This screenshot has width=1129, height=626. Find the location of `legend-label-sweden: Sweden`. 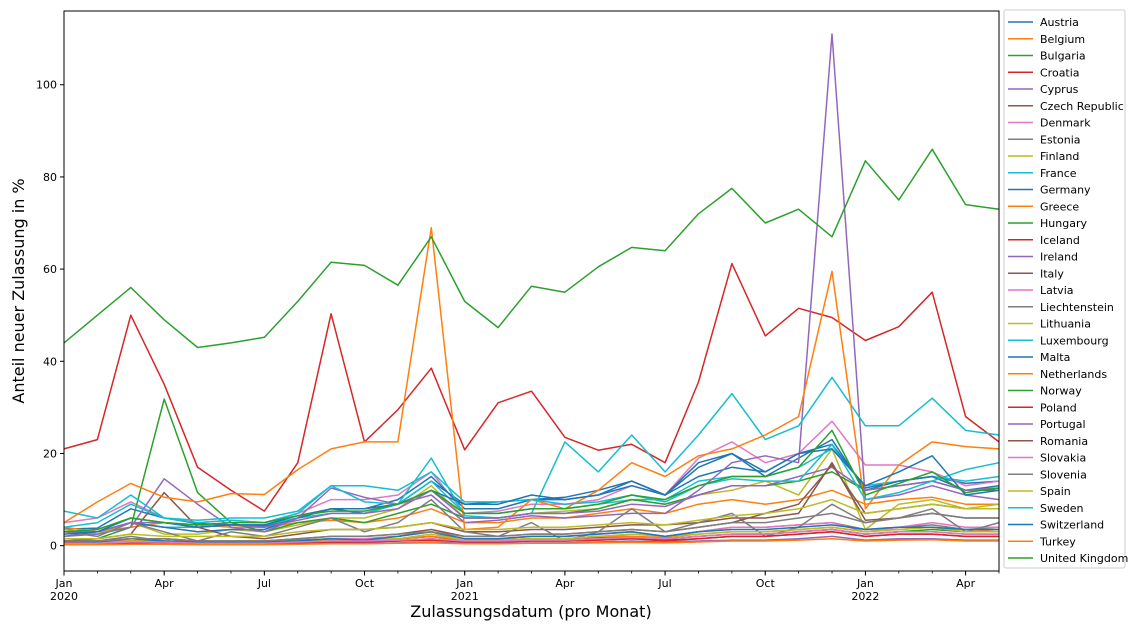

legend-label-sweden: Sweden is located at coordinates (1061, 508).